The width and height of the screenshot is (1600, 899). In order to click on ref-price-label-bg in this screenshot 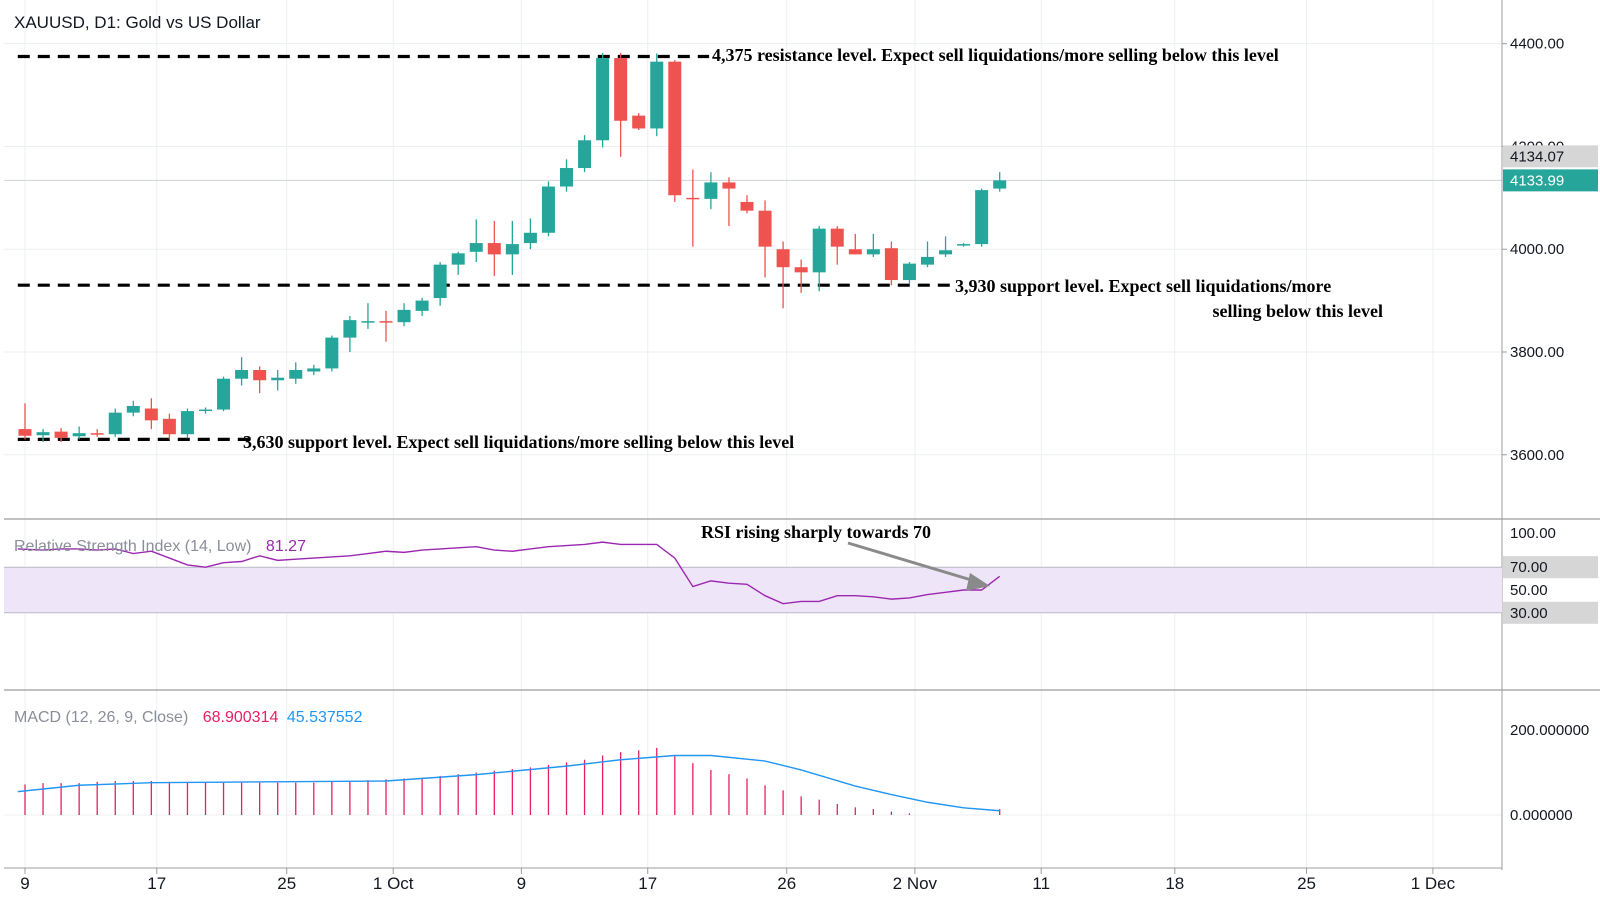, I will do `click(1550, 156)`.